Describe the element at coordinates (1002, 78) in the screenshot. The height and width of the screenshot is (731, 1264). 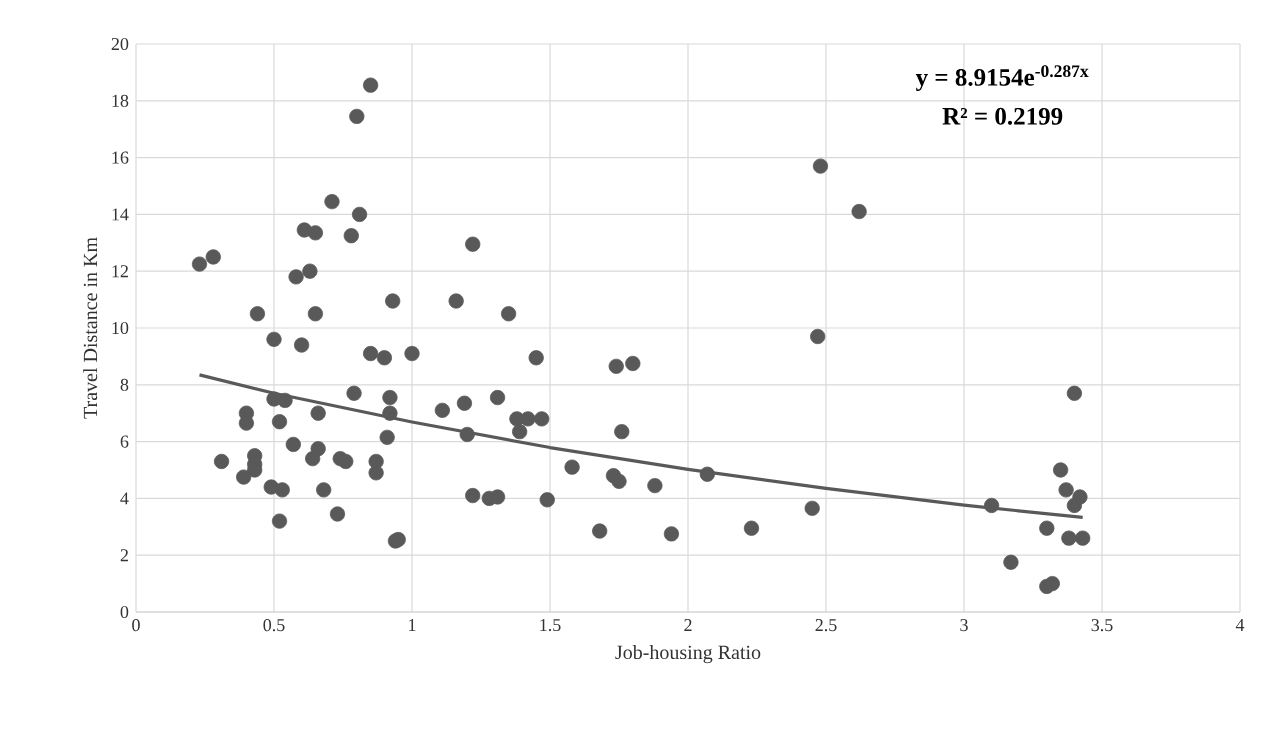
I see `text: y = 8.9154e$^{-0.287x}$` at that location.